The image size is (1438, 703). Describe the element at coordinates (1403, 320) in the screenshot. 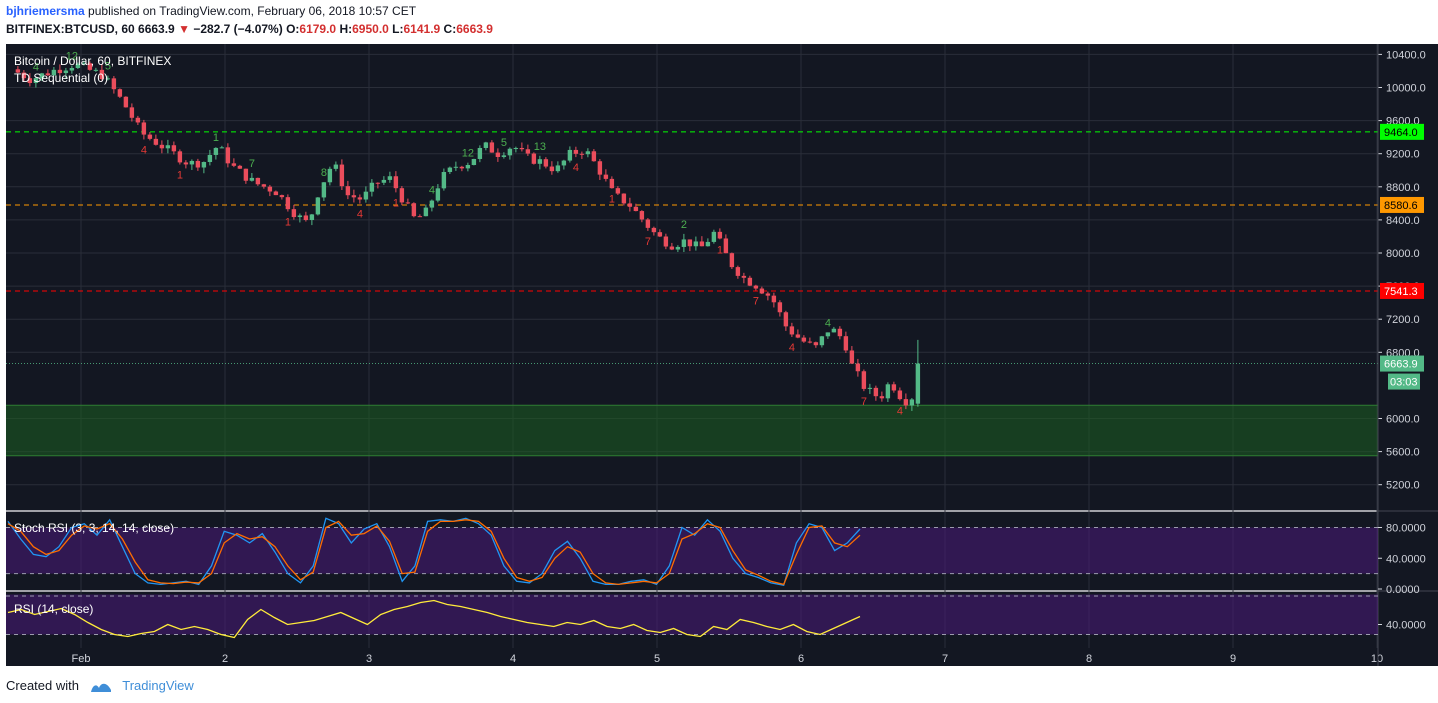

I see `y-tick-label: 7200.0` at that location.